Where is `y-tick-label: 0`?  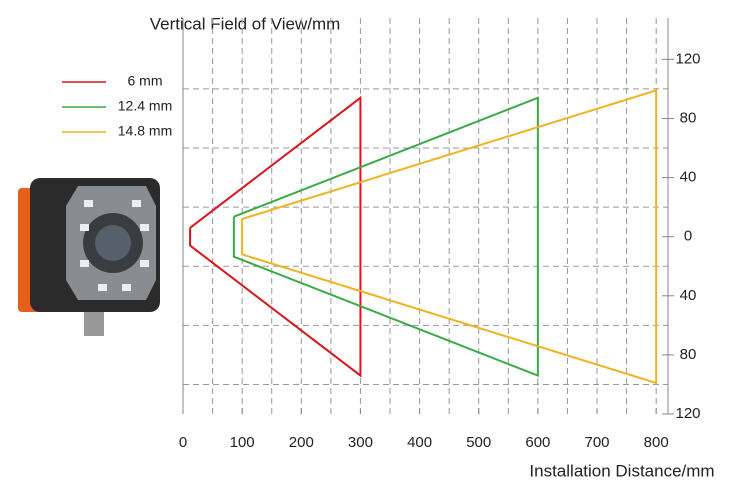 y-tick-label: 0 is located at coordinates (688, 236).